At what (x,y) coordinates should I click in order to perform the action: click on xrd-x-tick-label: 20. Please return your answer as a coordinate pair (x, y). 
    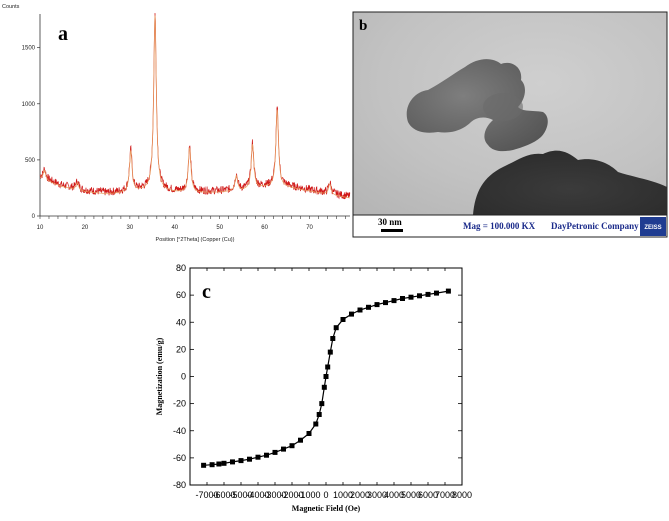
    Looking at the image, I should click on (85, 228).